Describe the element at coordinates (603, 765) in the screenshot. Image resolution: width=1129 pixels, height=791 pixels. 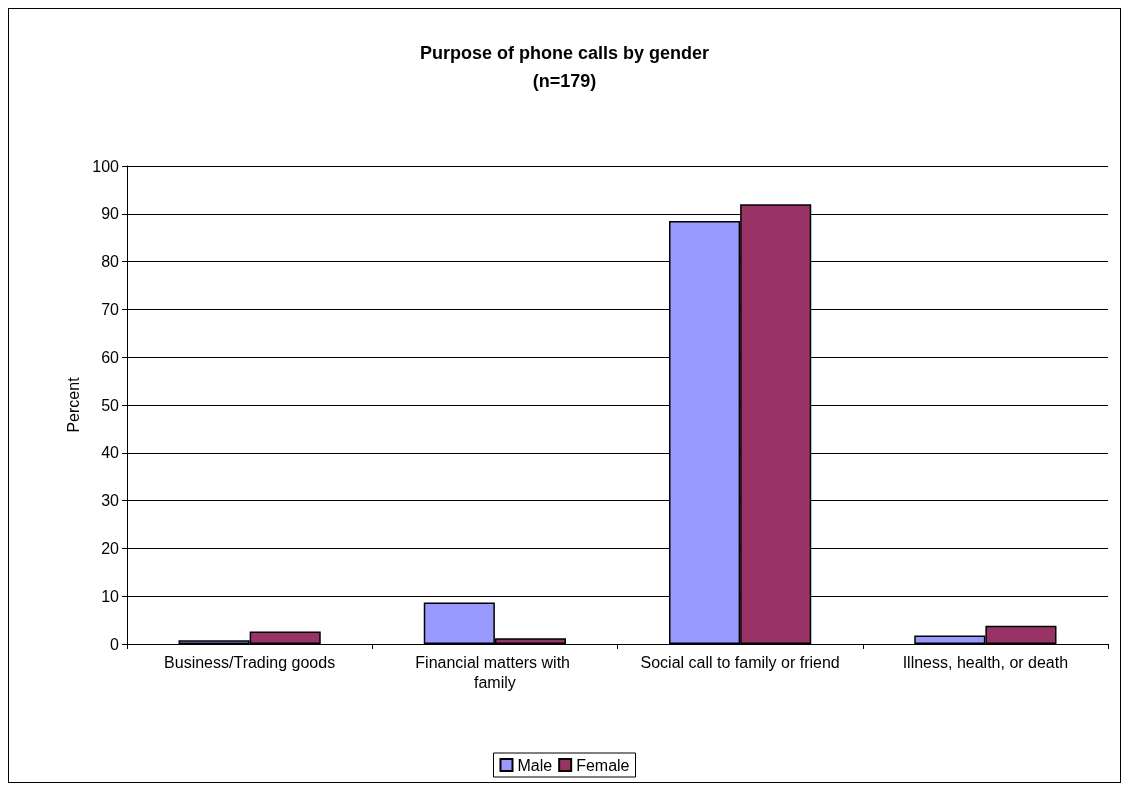
I see `legend-label: Female` at that location.